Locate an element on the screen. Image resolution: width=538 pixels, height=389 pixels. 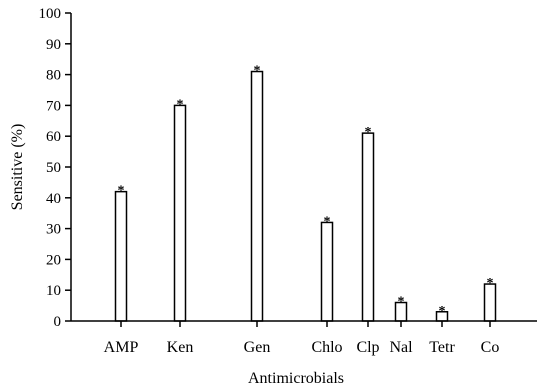
y-tick-label: 60 is located at coordinates (53, 137).